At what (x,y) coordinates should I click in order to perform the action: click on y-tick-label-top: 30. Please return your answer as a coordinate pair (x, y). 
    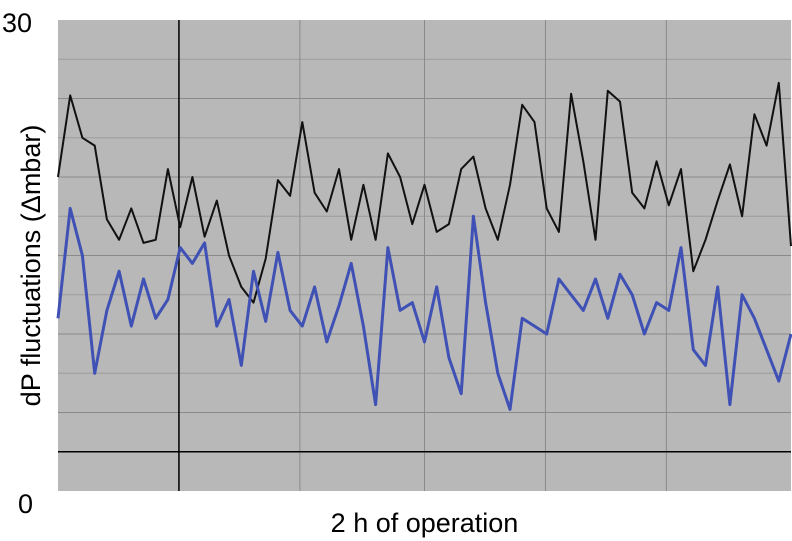
    Looking at the image, I should click on (17, 23).